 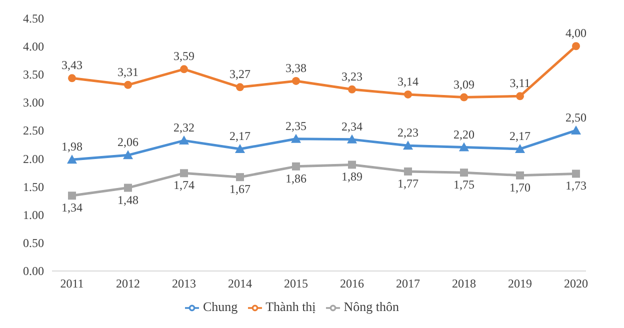 What do you see at coordinates (408, 133) in the screenshot?
I see `data-label: 2,23` at bounding box center [408, 133].